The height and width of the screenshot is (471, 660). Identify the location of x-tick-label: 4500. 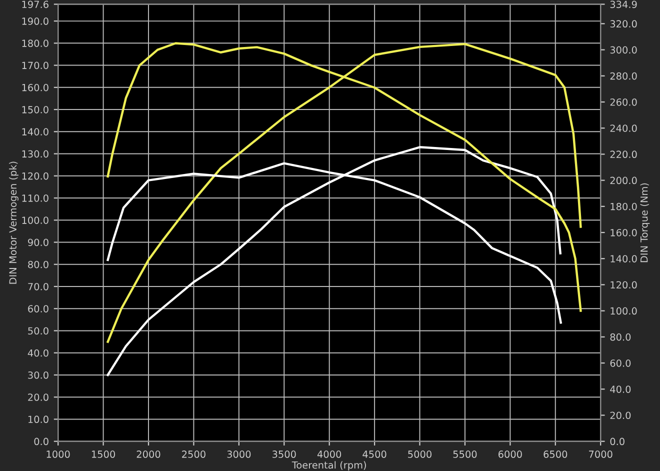
(374, 454).